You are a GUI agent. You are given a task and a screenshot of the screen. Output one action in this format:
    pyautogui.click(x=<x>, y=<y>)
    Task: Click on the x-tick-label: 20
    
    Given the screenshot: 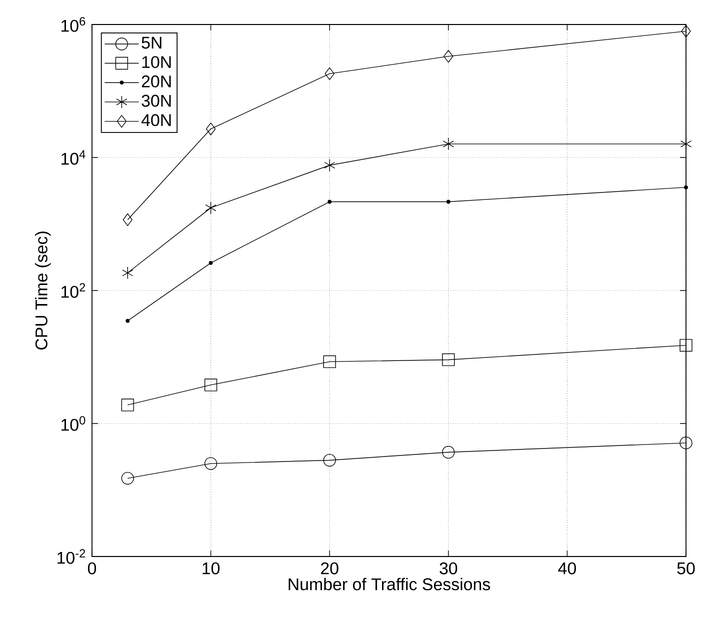 What is the action you would take?
    pyautogui.click(x=329, y=568)
    